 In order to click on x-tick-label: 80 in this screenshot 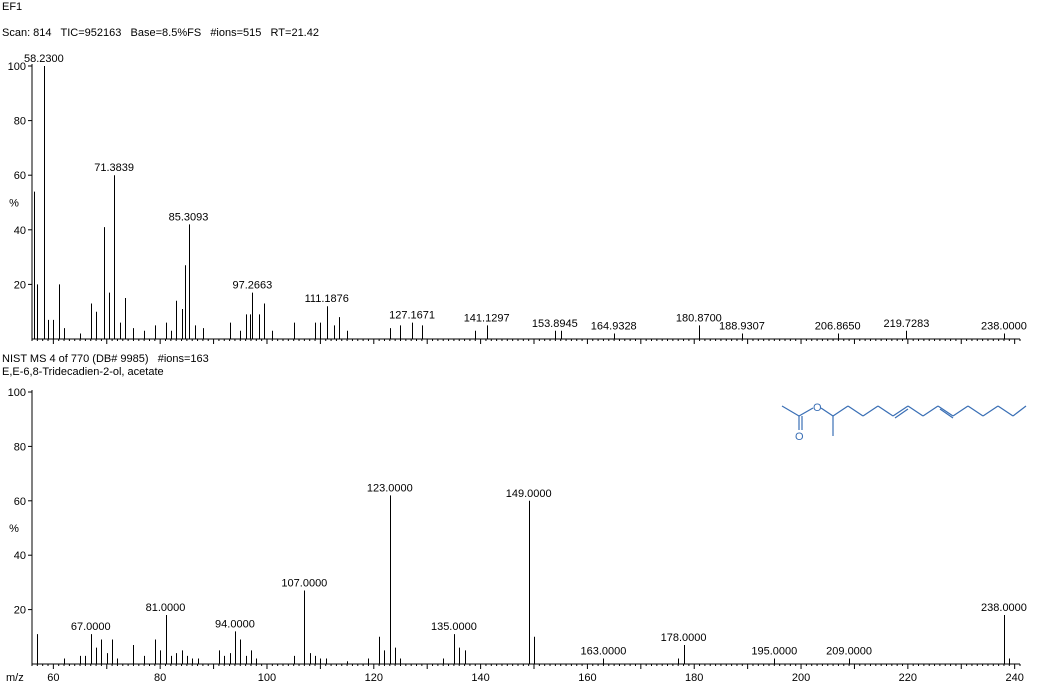, I will do `click(160, 678)`.